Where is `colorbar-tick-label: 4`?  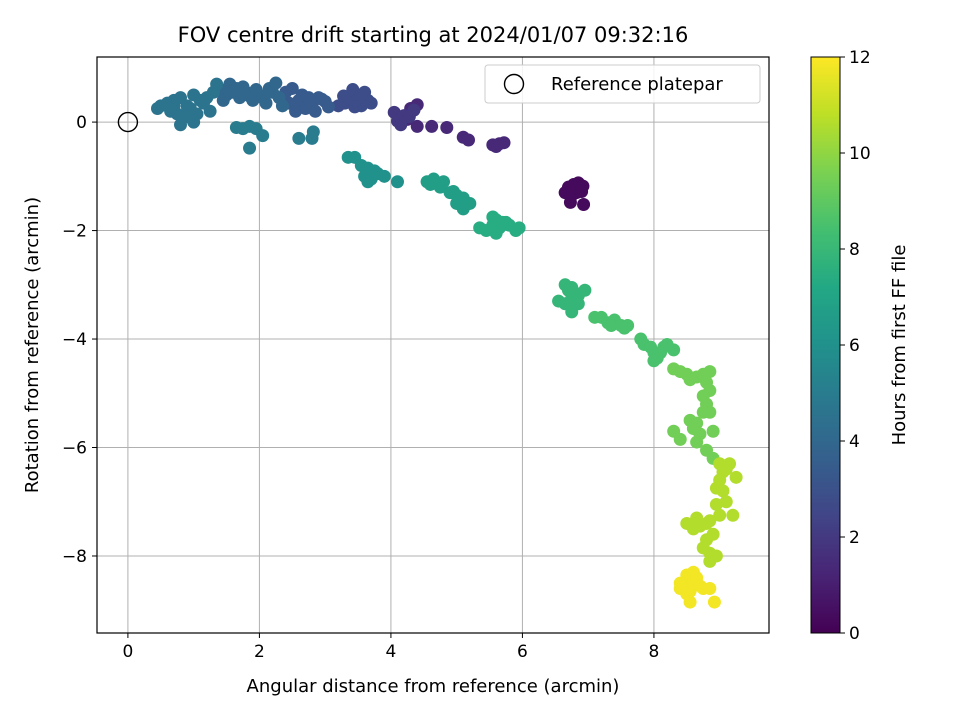
colorbar-tick-label: 4 is located at coordinates (854, 442).